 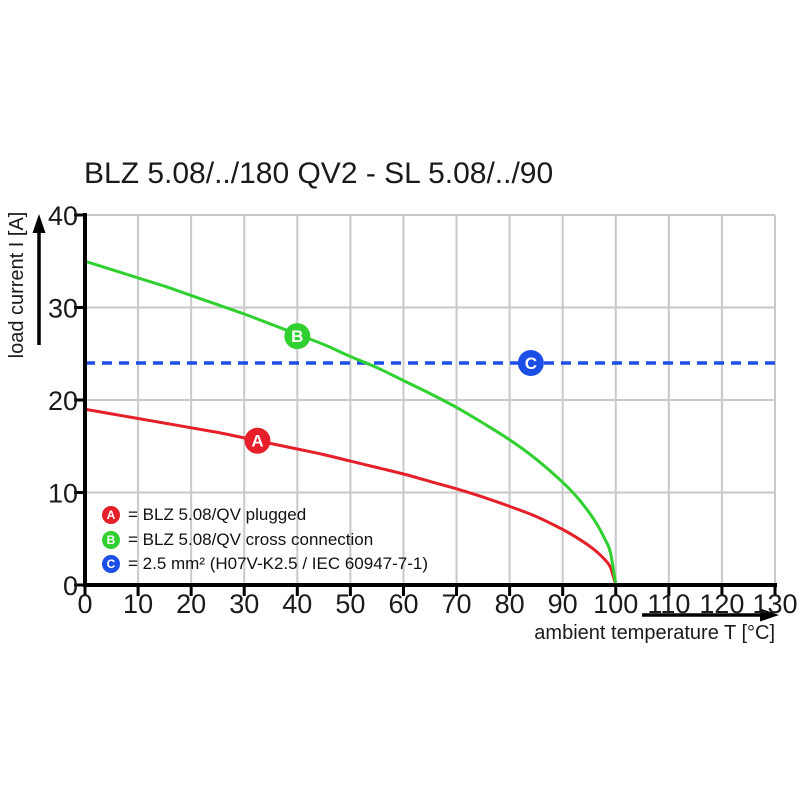 What do you see at coordinates (63, 401) in the screenshot?
I see `y-tick-label: 20` at bounding box center [63, 401].